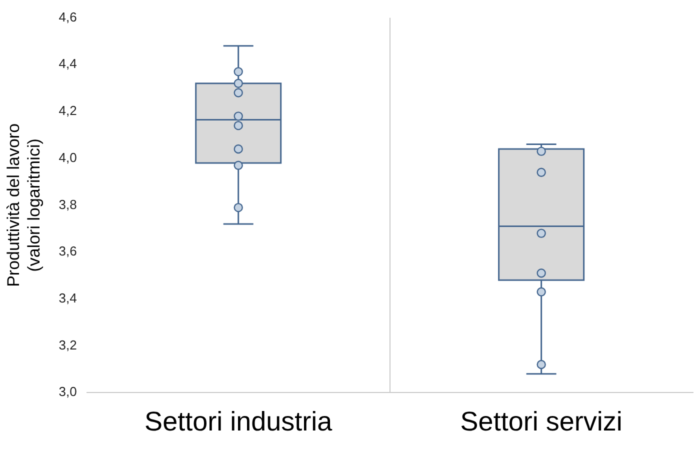 The image size is (698, 453). I want to click on x-tick-label: Settori industria, so click(239, 421).